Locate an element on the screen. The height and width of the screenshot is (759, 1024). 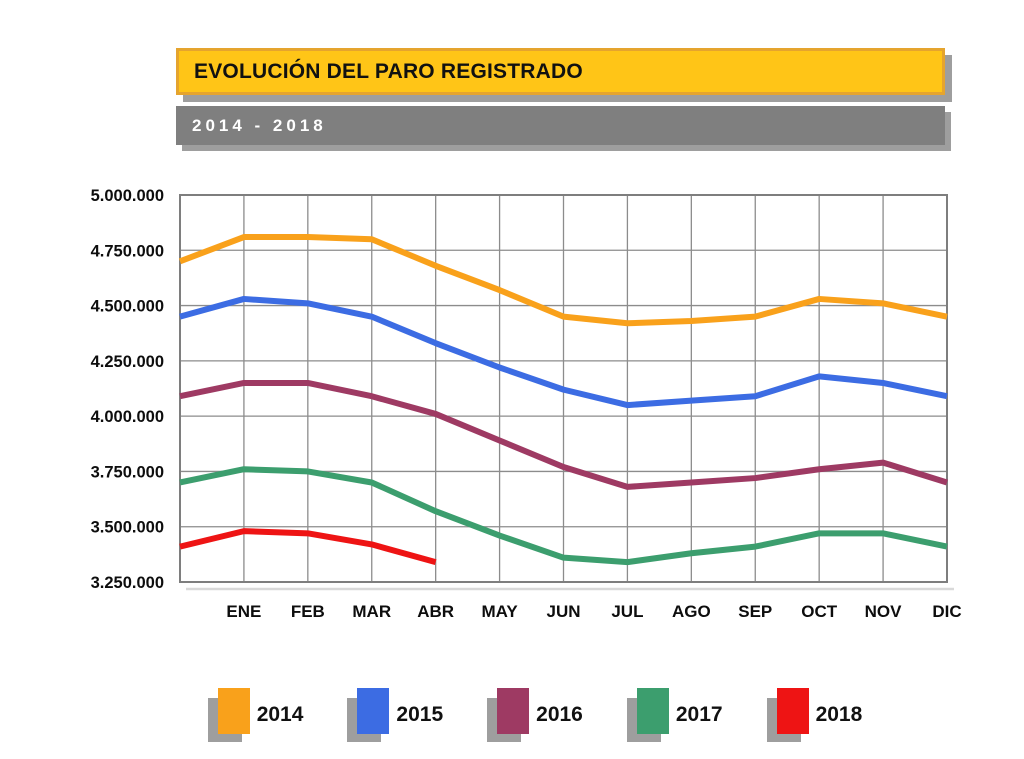
legend-swatch-2014 is located at coordinates (233, 711).